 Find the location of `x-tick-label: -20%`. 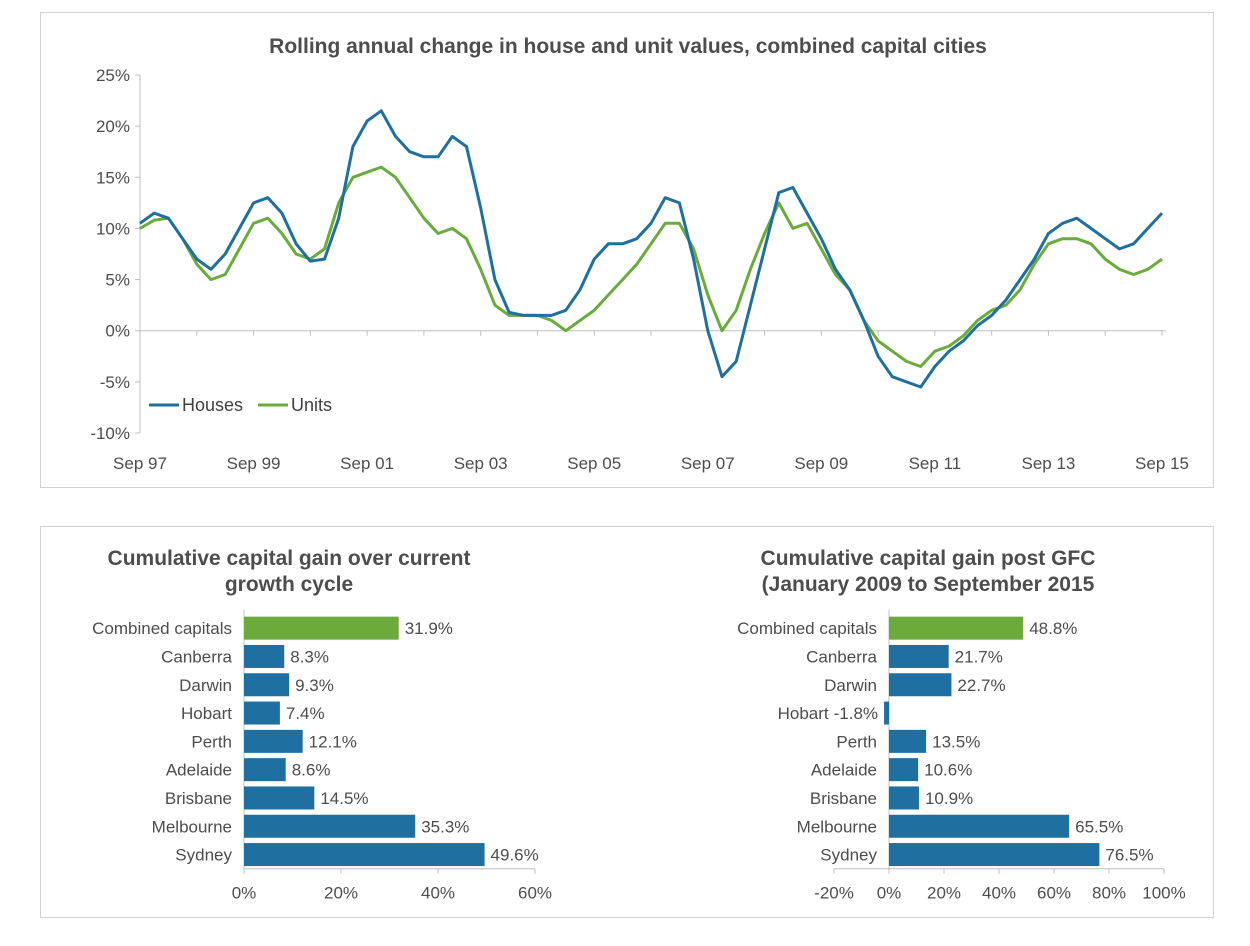

x-tick-label: -20% is located at coordinates (834, 893).